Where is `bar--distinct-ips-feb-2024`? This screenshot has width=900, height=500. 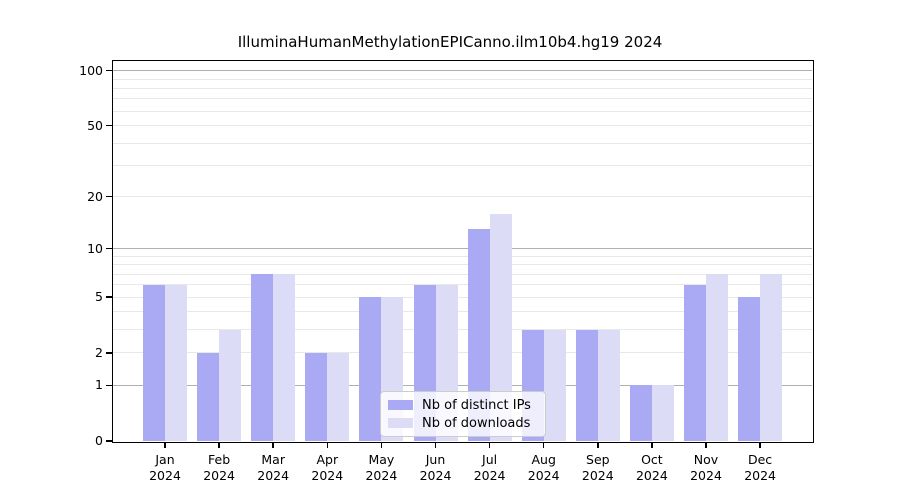 bar--distinct-ips-feb-2024 is located at coordinates (208, 396).